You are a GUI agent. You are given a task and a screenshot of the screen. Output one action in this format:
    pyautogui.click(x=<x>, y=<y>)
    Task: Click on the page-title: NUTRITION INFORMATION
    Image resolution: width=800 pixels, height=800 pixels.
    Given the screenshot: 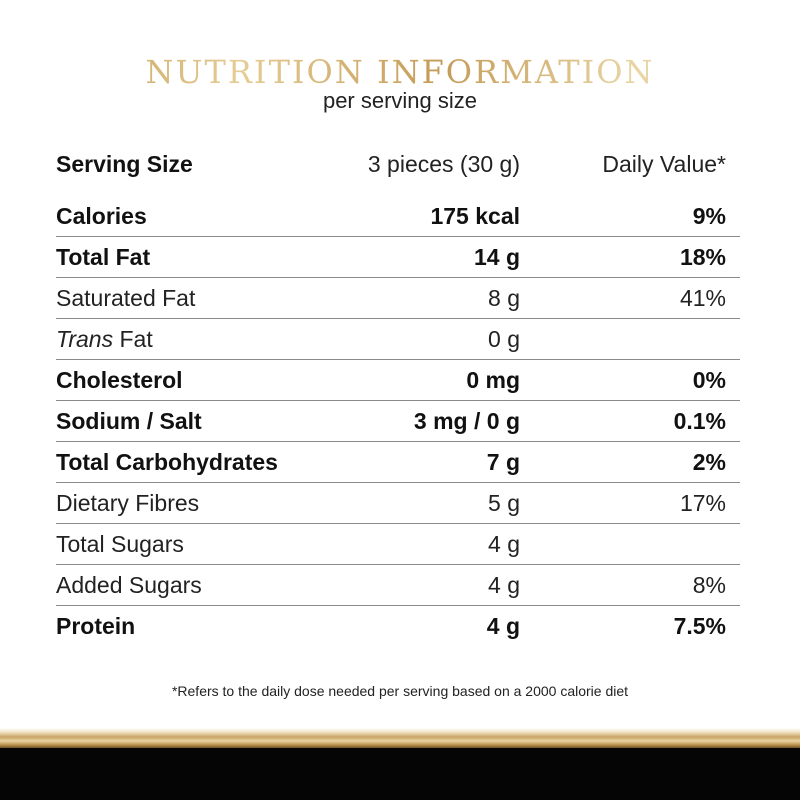 What is the action you would take?
    pyautogui.click(x=400, y=72)
    